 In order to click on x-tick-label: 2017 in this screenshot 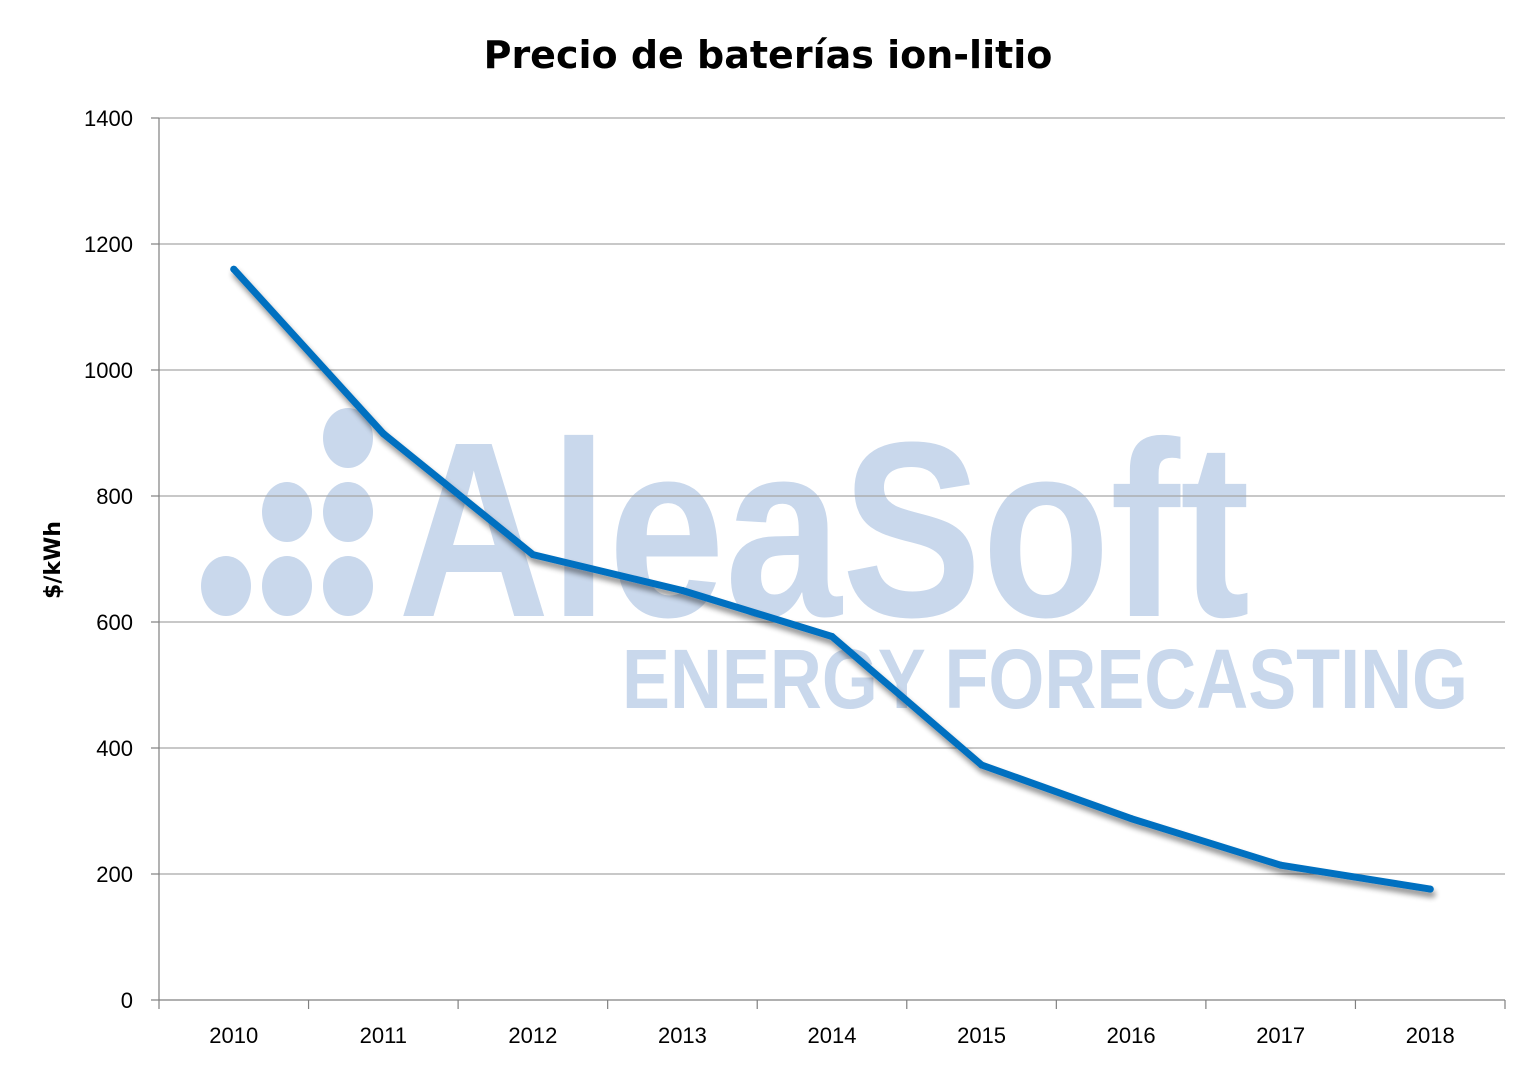, I will do `click(1280, 1035)`.